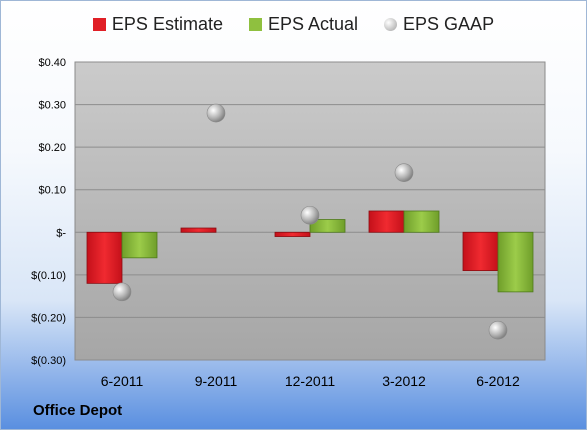  I want to click on x-axis-ticks: 6-2011 9-2011 12-2011 3-2012 6-2012, so click(310, 381).